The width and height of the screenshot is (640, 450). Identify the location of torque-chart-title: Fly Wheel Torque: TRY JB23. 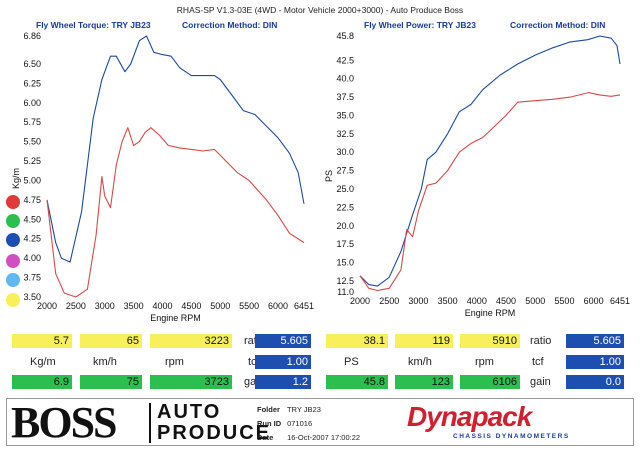
(93, 25).